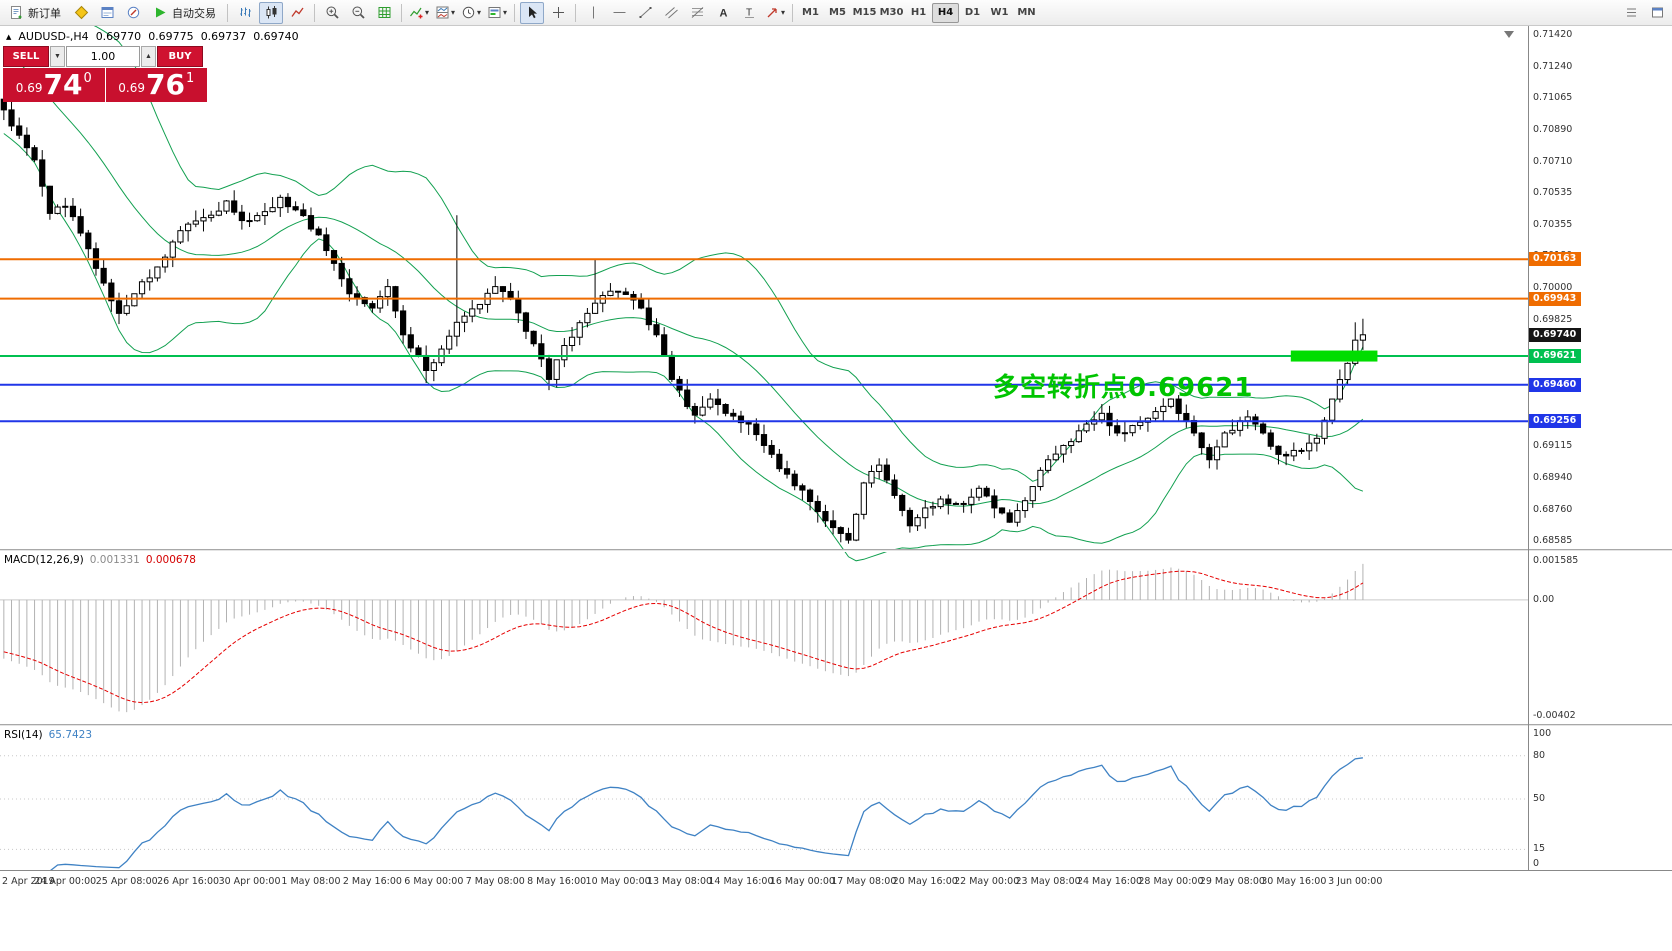 This screenshot has width=1672, height=951. What do you see at coordinates (131, 88) in the screenshot?
I see `ask-prefix: 0.69` at bounding box center [131, 88].